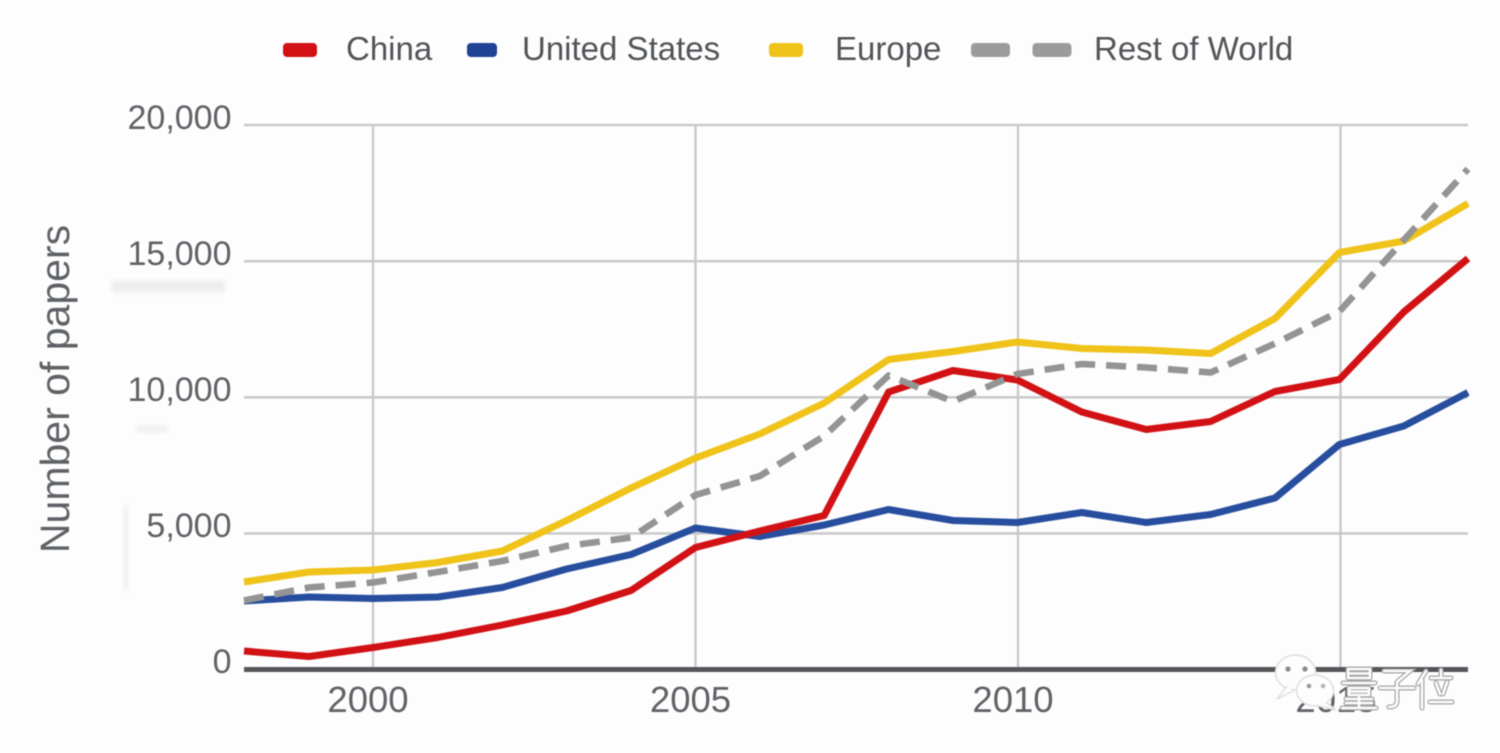 This screenshot has width=1500, height=753. I want to click on svg-text: 2005, so click(690, 699).